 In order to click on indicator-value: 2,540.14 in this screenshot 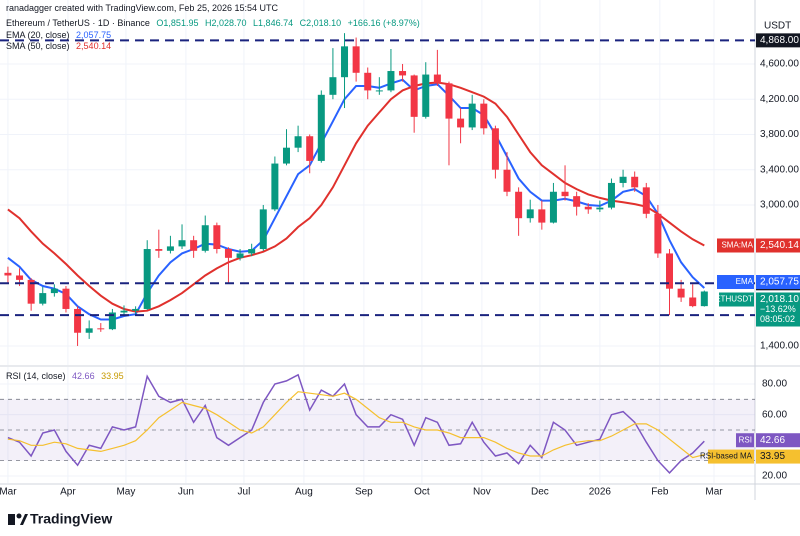, I will do `click(94, 46)`.